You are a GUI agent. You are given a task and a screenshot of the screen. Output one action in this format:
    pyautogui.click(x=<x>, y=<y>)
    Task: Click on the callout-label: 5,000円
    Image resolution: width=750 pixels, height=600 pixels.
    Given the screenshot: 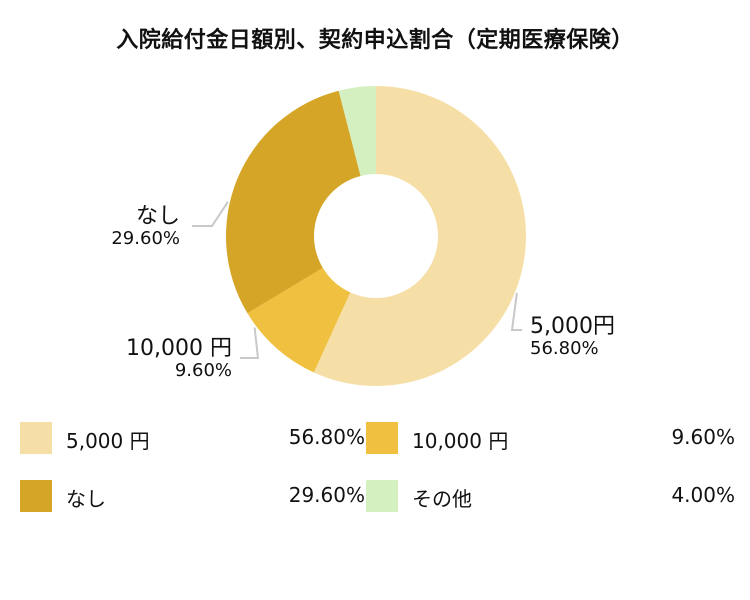 What is the action you would take?
    pyautogui.click(x=572, y=326)
    